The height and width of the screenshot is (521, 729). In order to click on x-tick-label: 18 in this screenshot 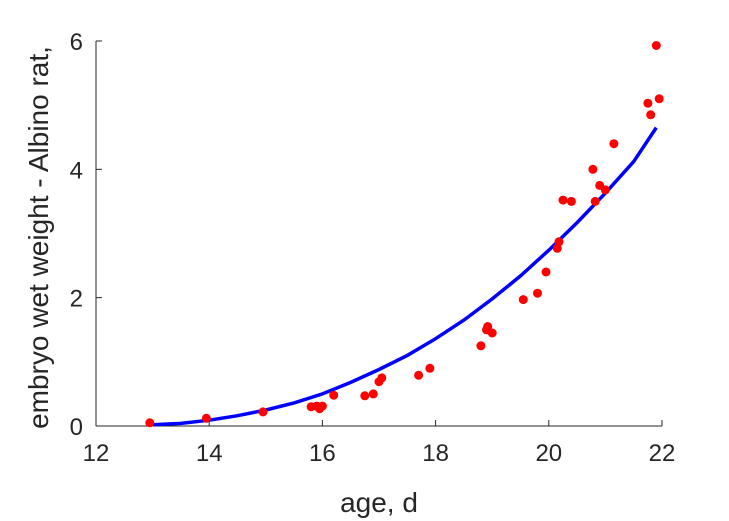, I will do `click(435, 453)`.